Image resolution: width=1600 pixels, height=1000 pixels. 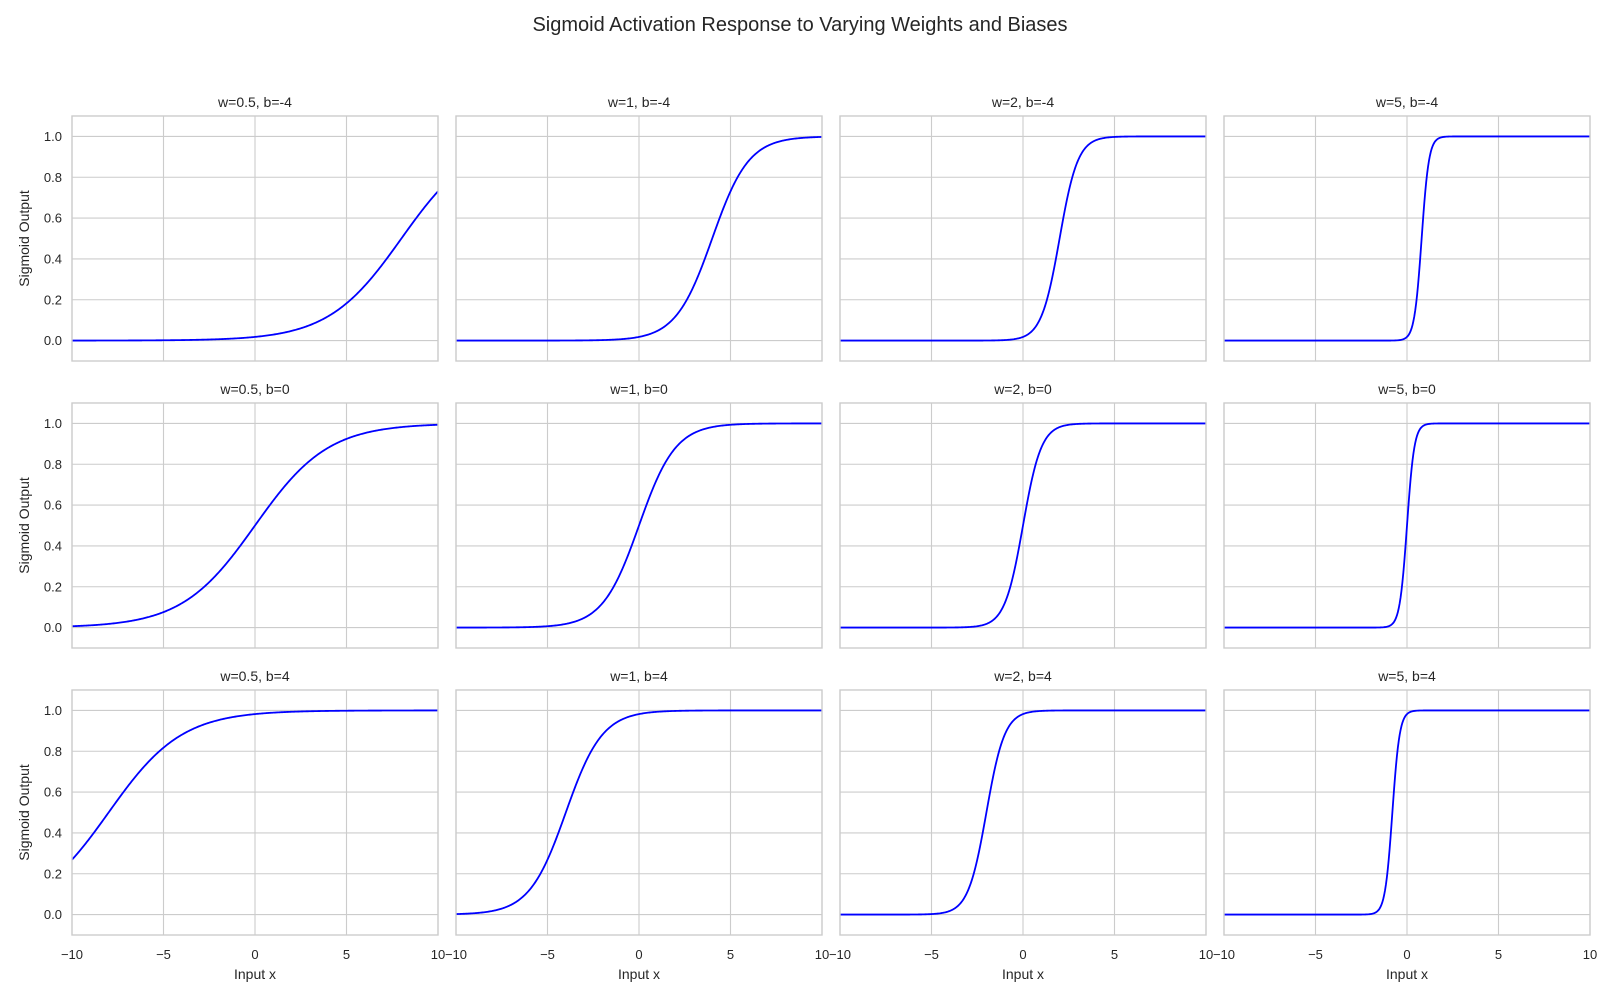 I want to click on subplot-3: w=2, b=-4, so click(x=1023, y=228).